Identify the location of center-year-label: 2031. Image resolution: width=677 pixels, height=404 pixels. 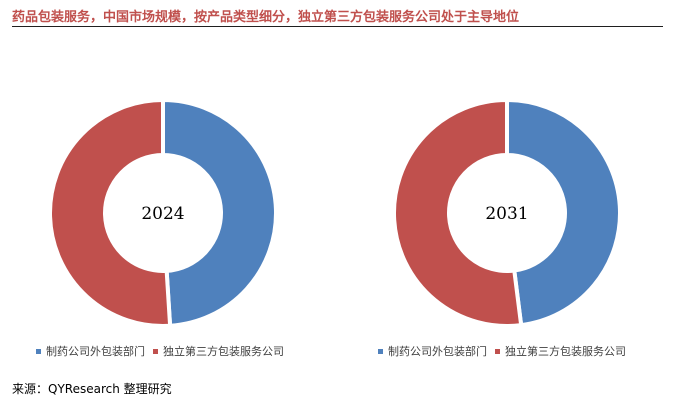
(506, 214).